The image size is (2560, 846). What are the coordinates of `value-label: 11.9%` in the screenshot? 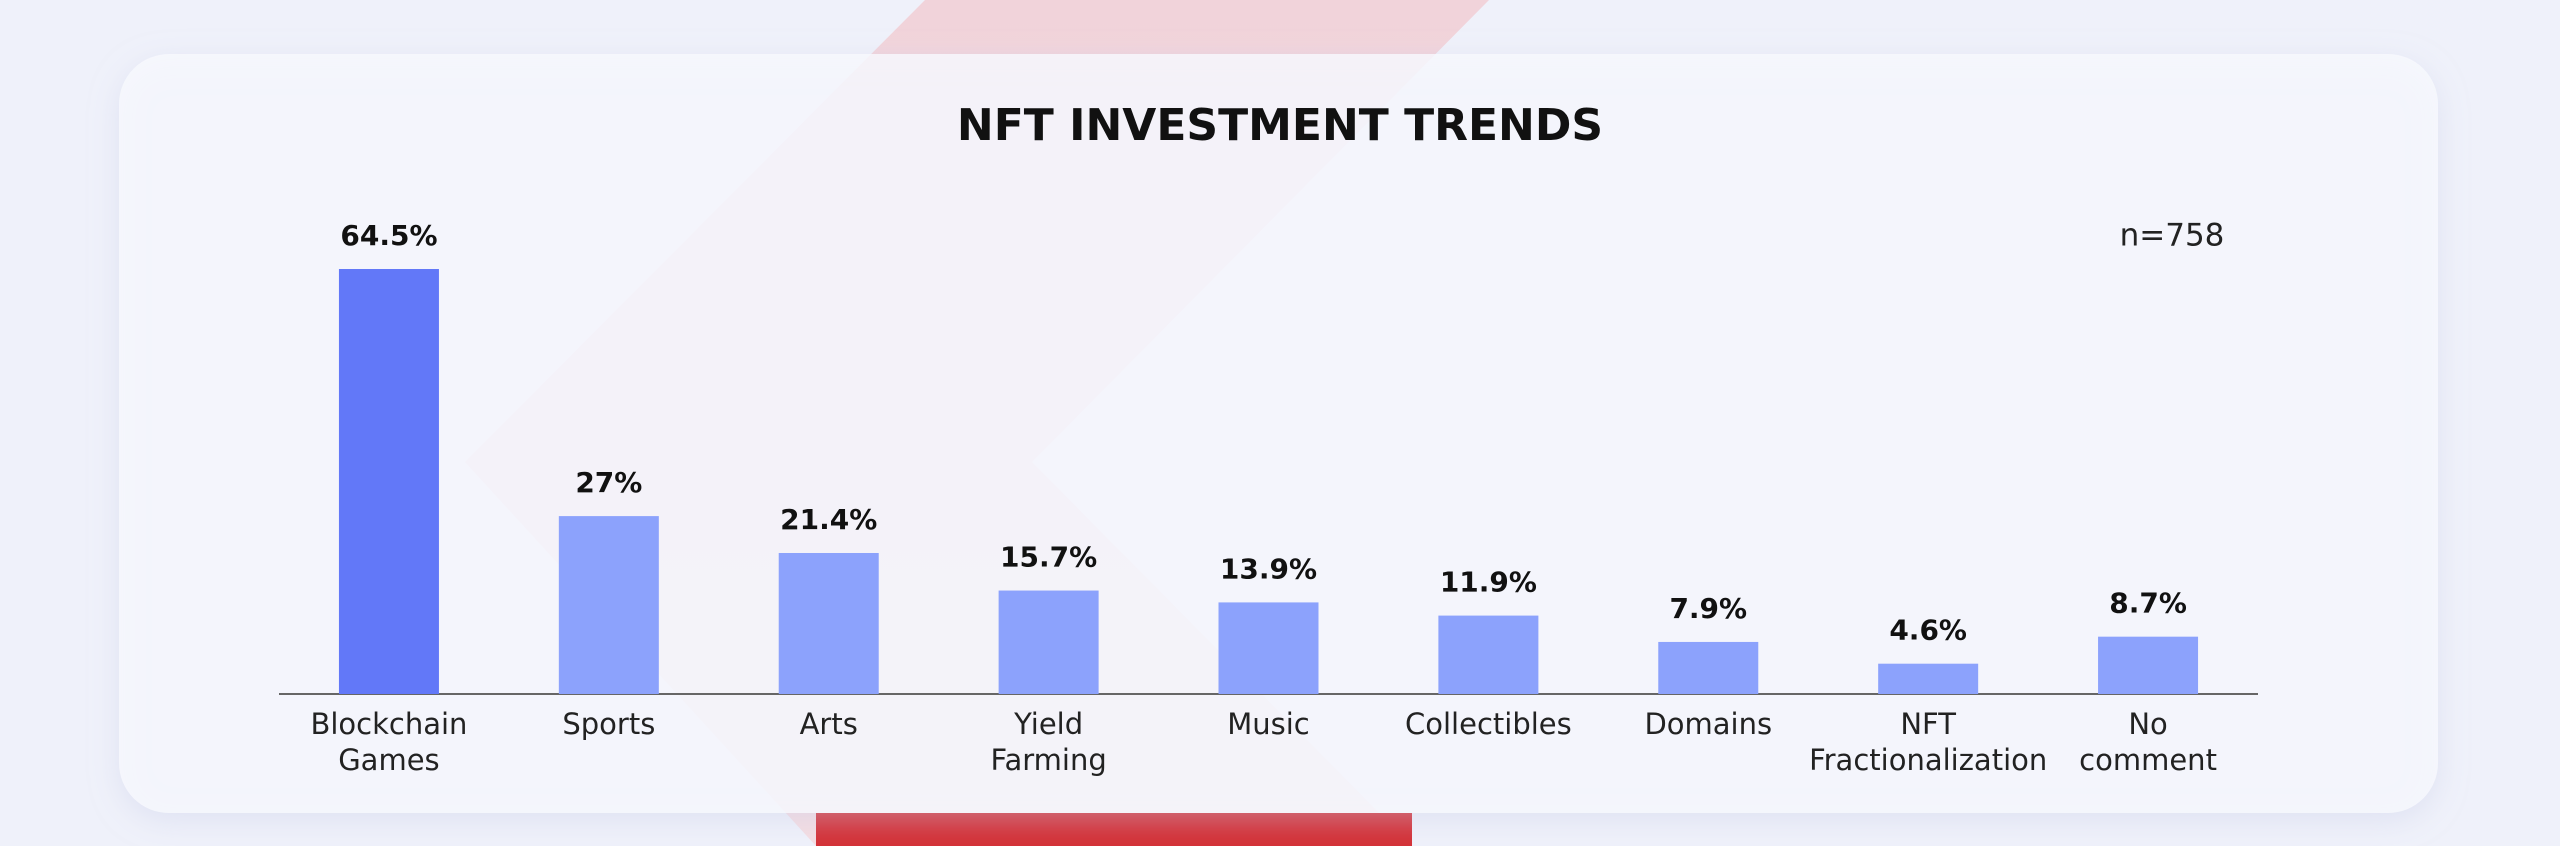 It's located at (1488, 582).